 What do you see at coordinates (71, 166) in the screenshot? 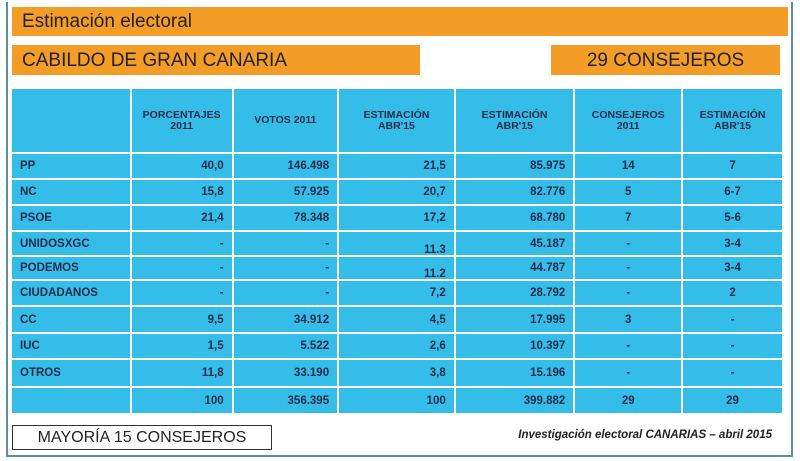
I see `party-name: PP` at bounding box center [71, 166].